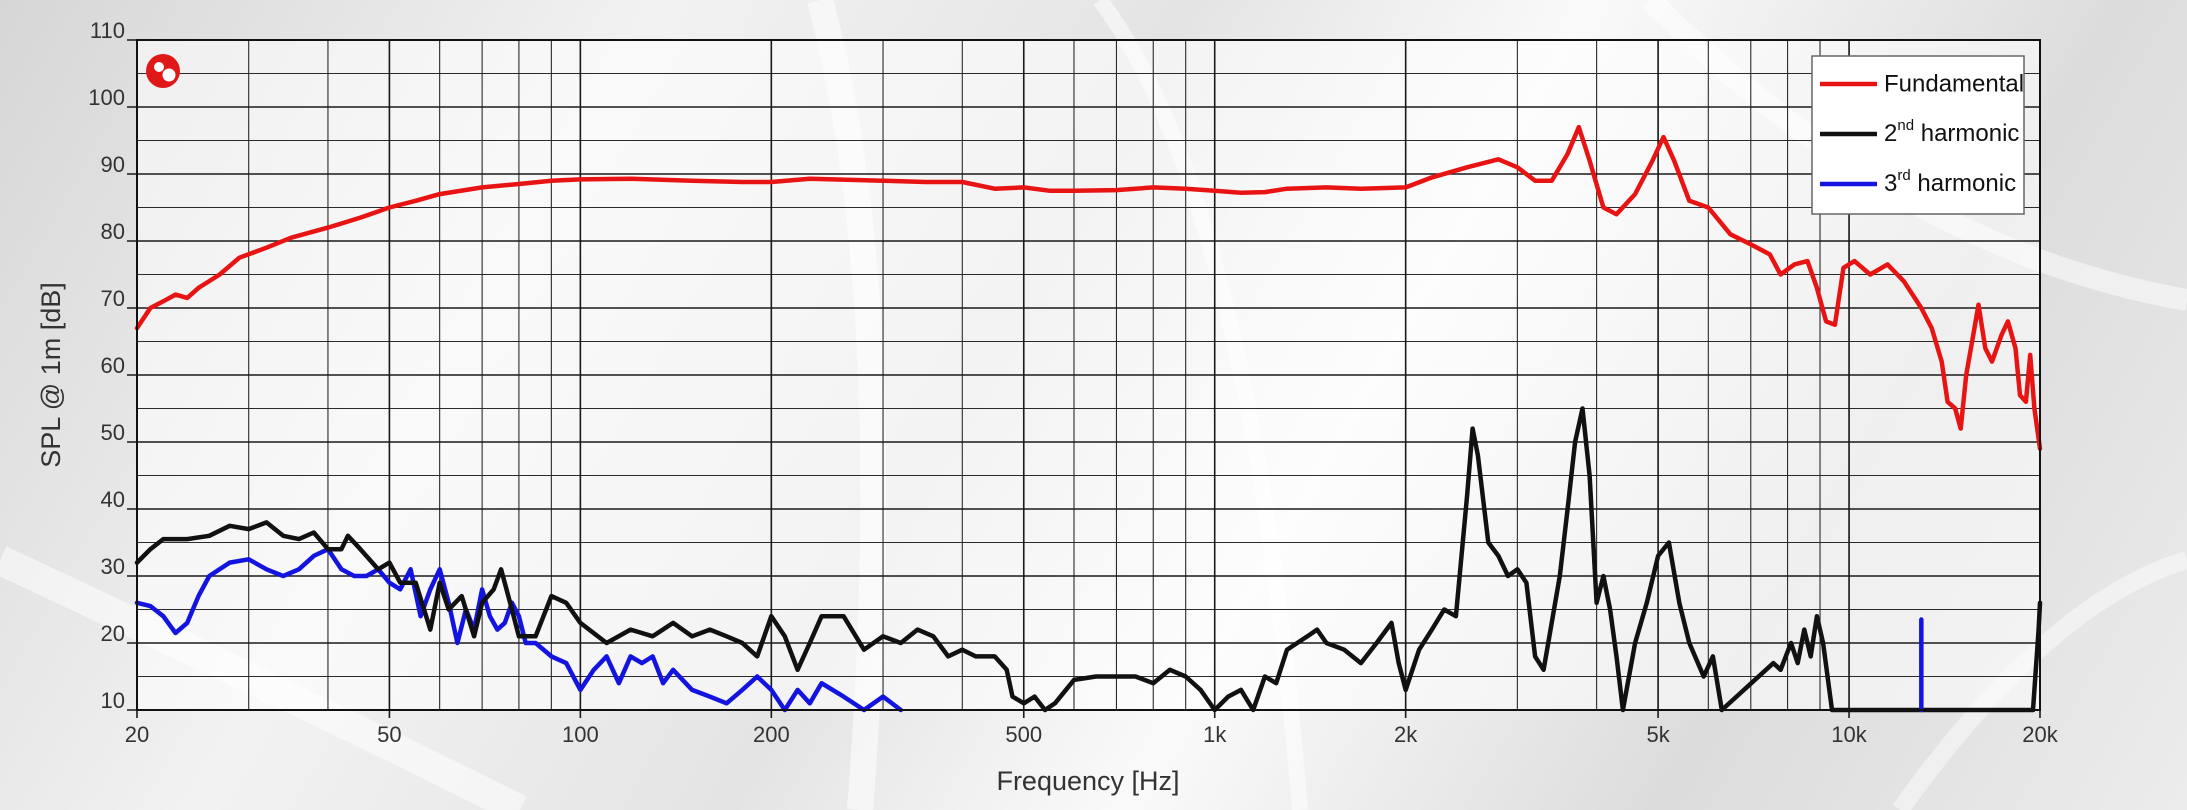  Describe the element at coordinates (107, 30) in the screenshot. I see `y-tick-label: 110` at that location.